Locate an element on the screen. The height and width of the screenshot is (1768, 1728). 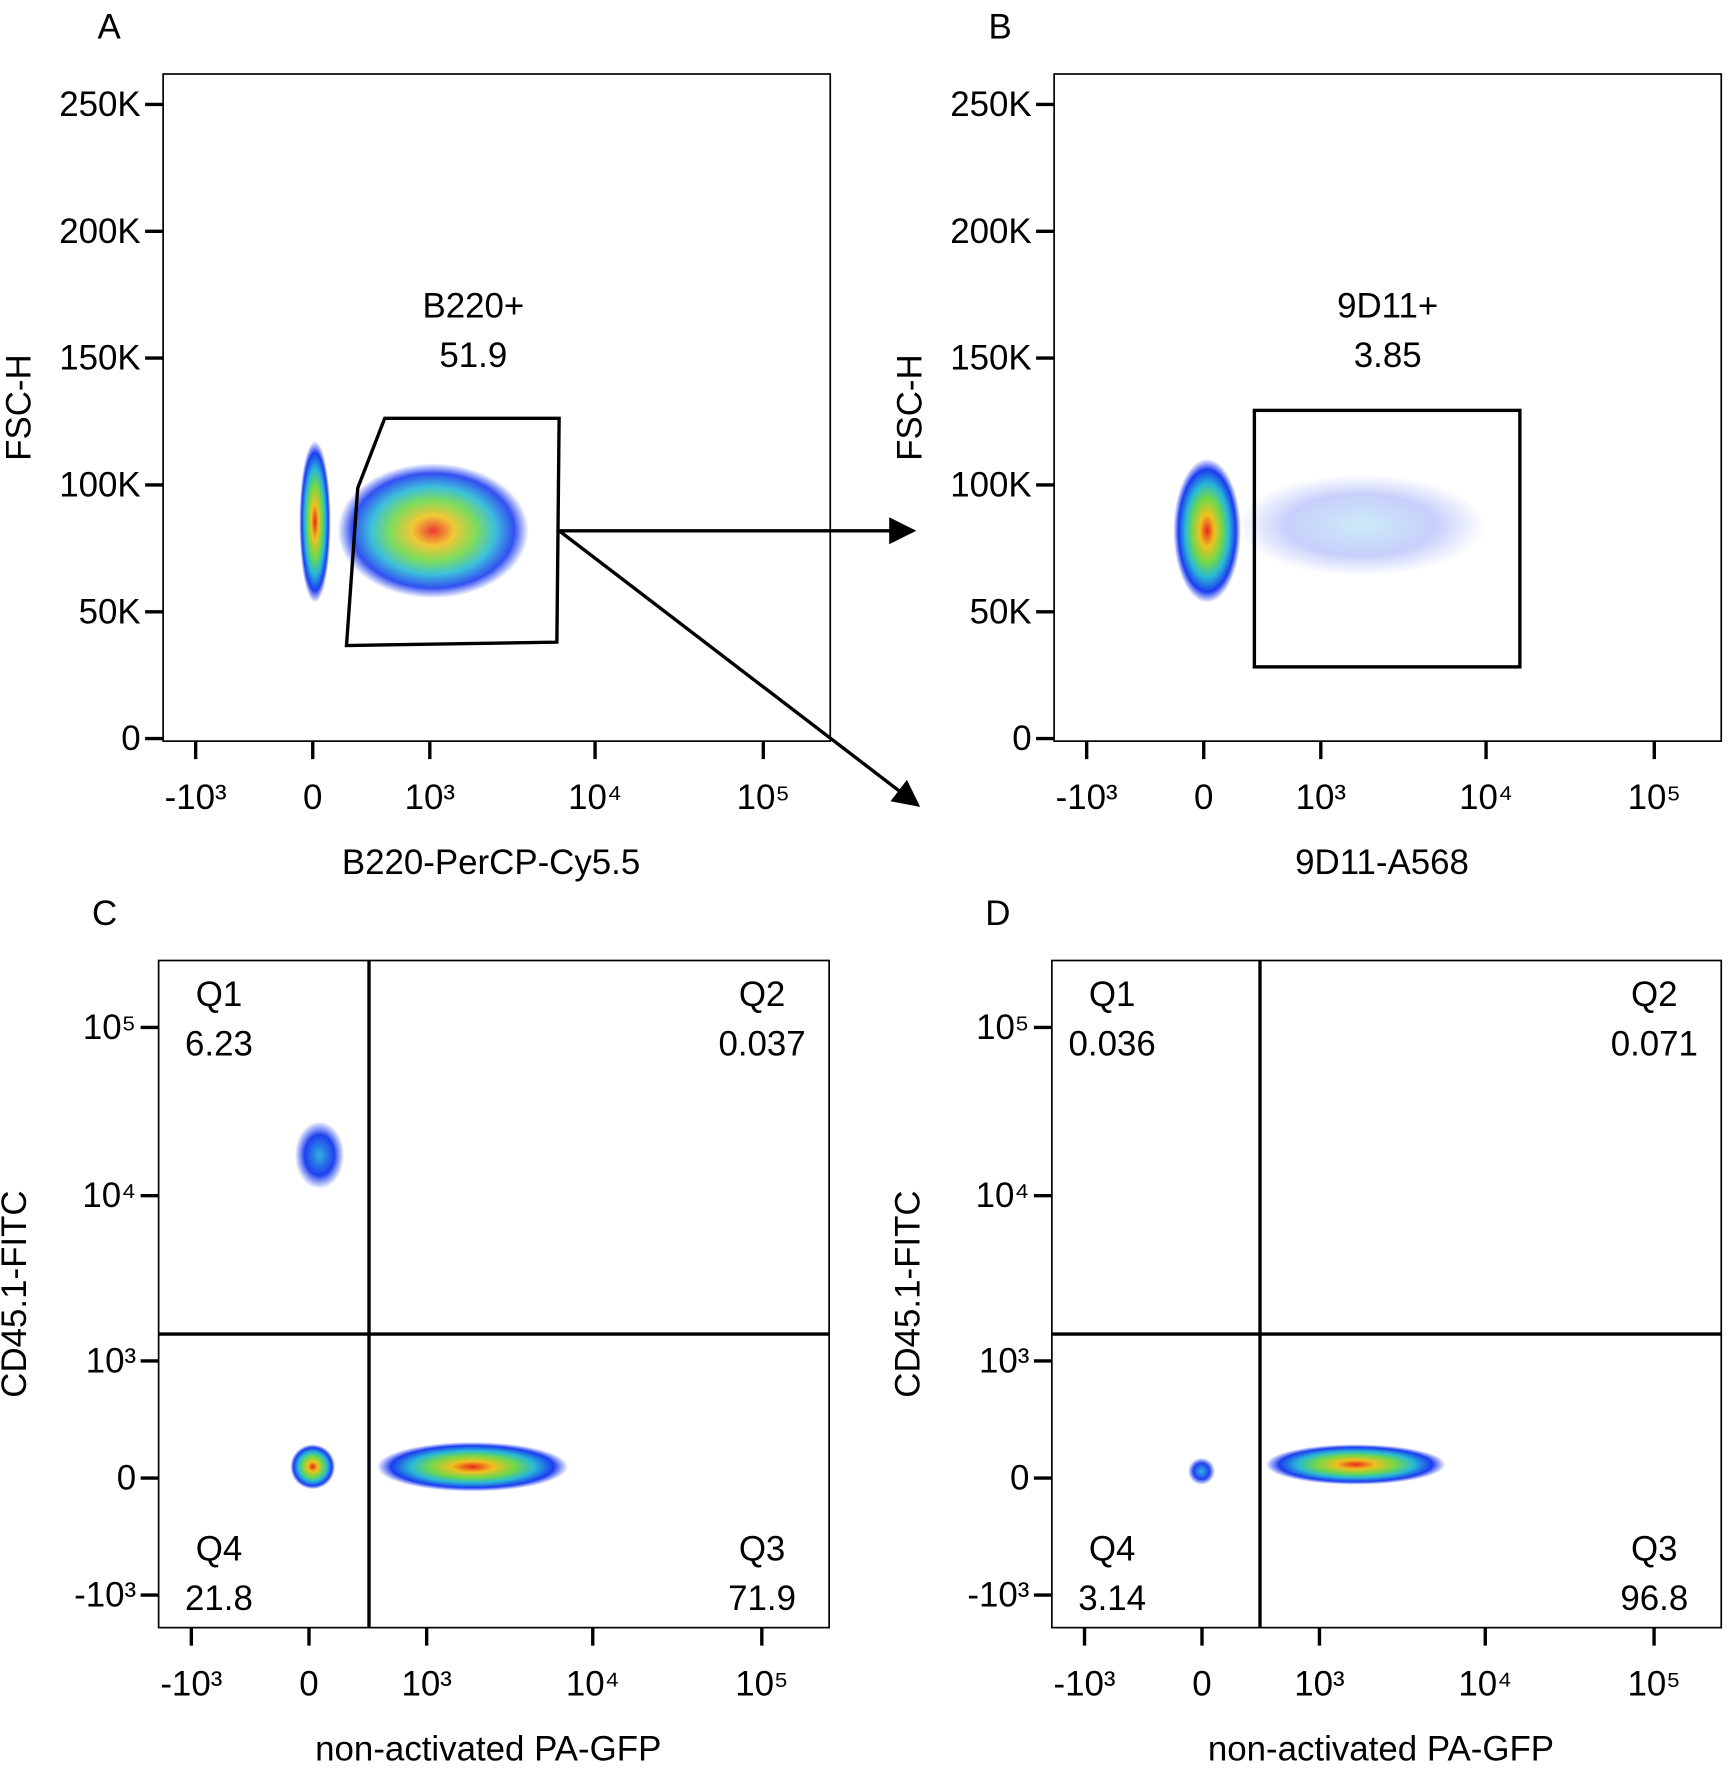
gate-value: 3.14 is located at coordinates (1112, 1598).